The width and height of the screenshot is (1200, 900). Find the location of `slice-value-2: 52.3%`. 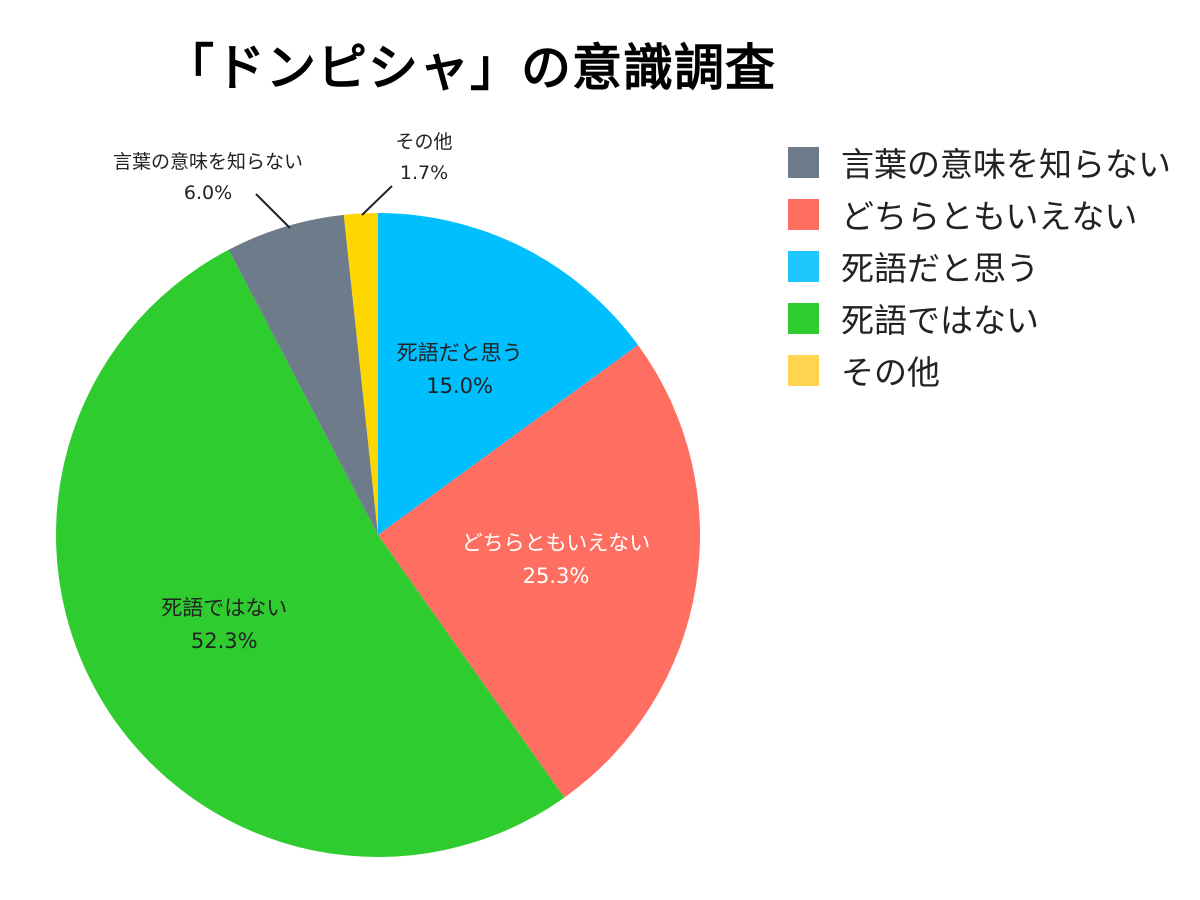

slice-value-2: 52.3% is located at coordinates (224, 641).